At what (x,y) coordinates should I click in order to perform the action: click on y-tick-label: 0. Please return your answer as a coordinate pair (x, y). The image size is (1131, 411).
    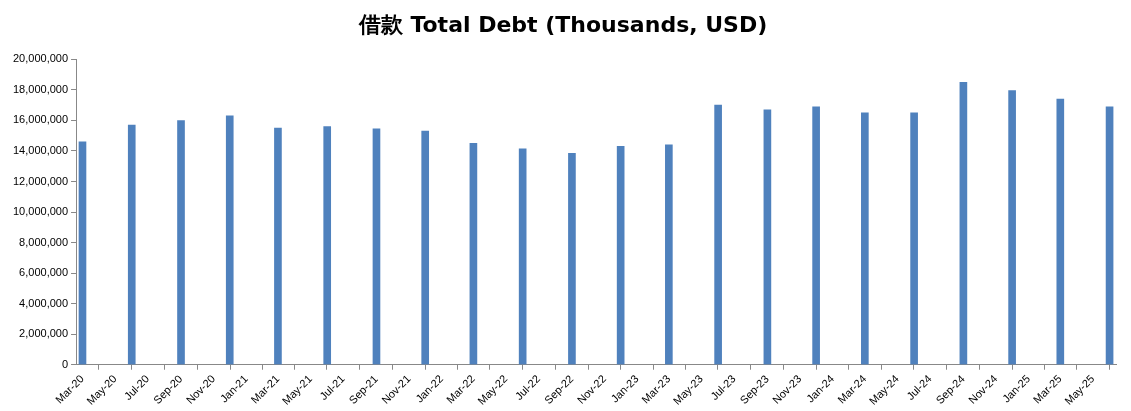
    Looking at the image, I should click on (65, 363).